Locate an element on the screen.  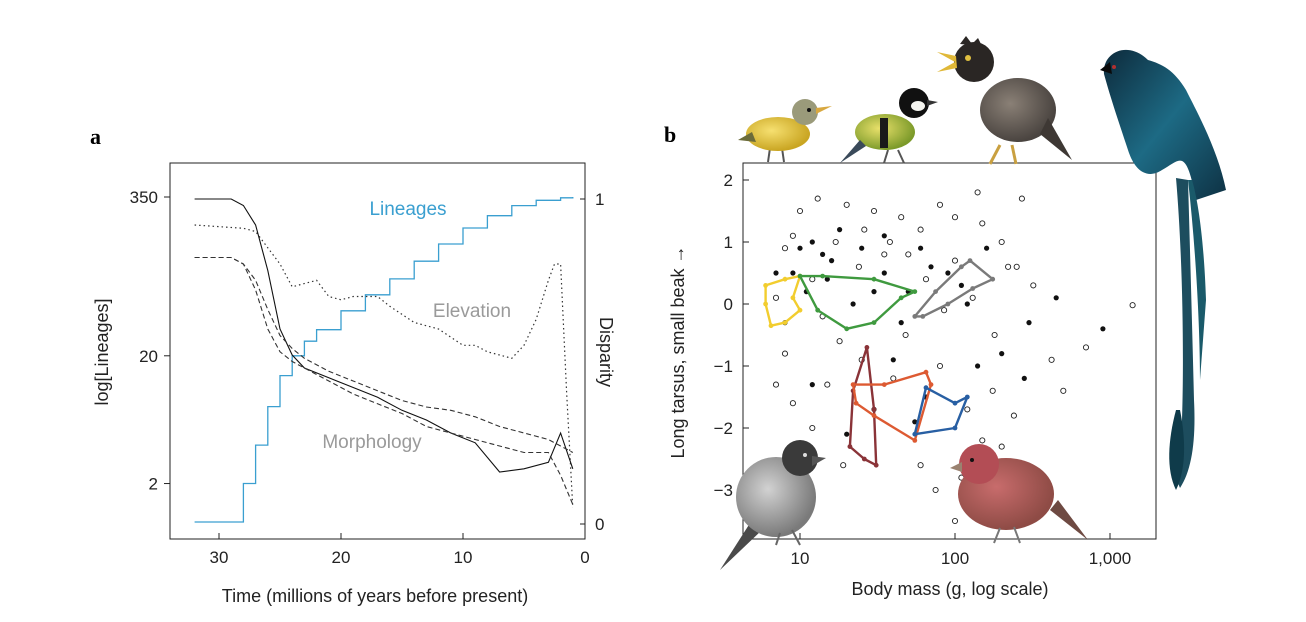
rosefinch-icon is located at coordinates (1019, 494).